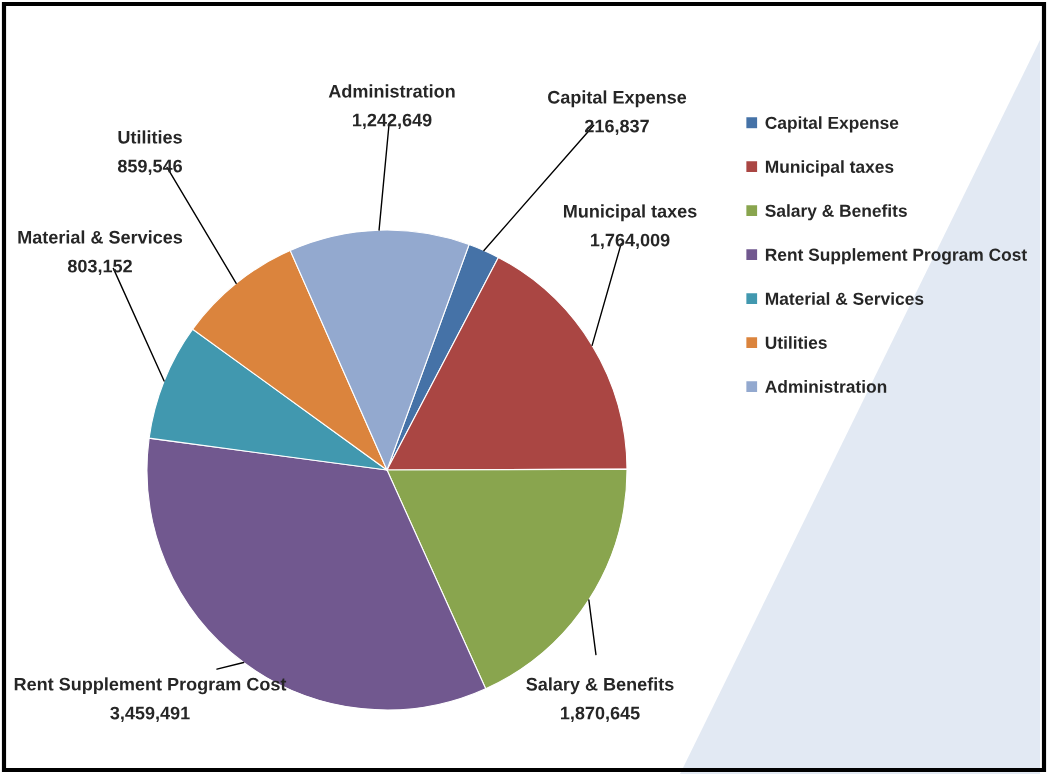  Describe the element at coordinates (896, 256) in the screenshot. I see `legend-label: Rent Supplement Program Cost` at that location.